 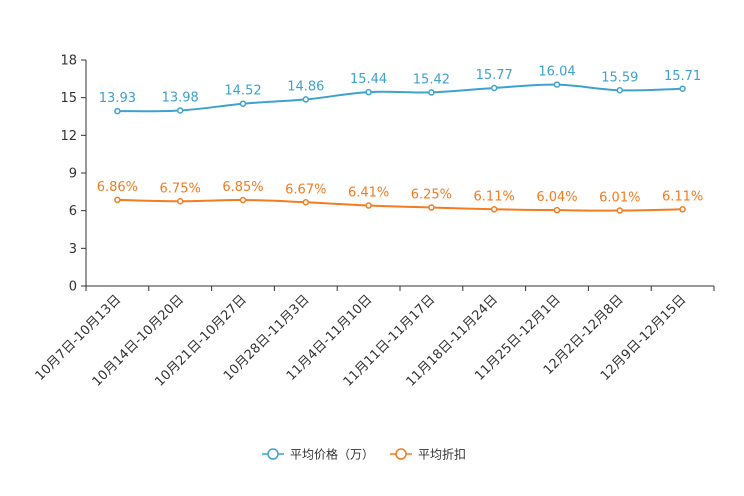 What do you see at coordinates (68, 98) in the screenshot?
I see `y-tick-label: 15` at bounding box center [68, 98].